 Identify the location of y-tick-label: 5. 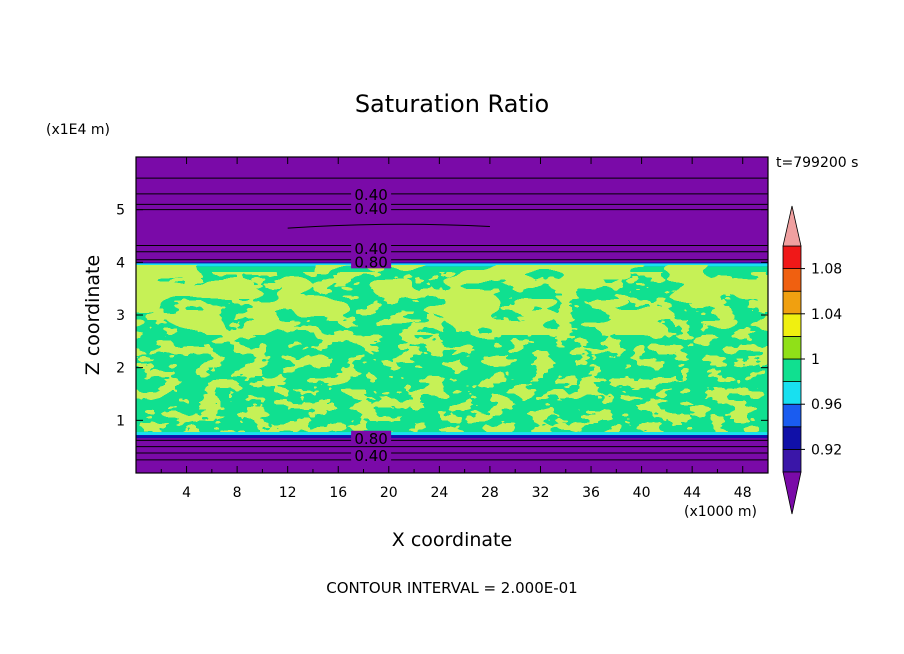
(120, 211).